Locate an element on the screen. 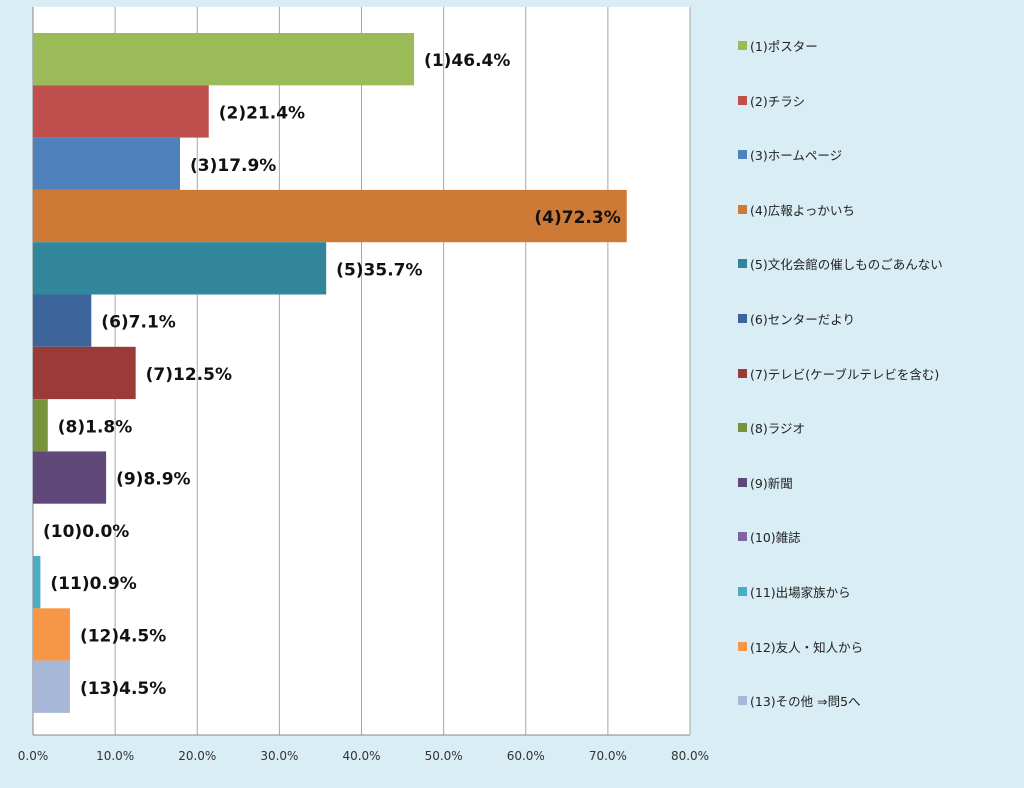  x-tick-label: 70.0% is located at coordinates (608, 756).